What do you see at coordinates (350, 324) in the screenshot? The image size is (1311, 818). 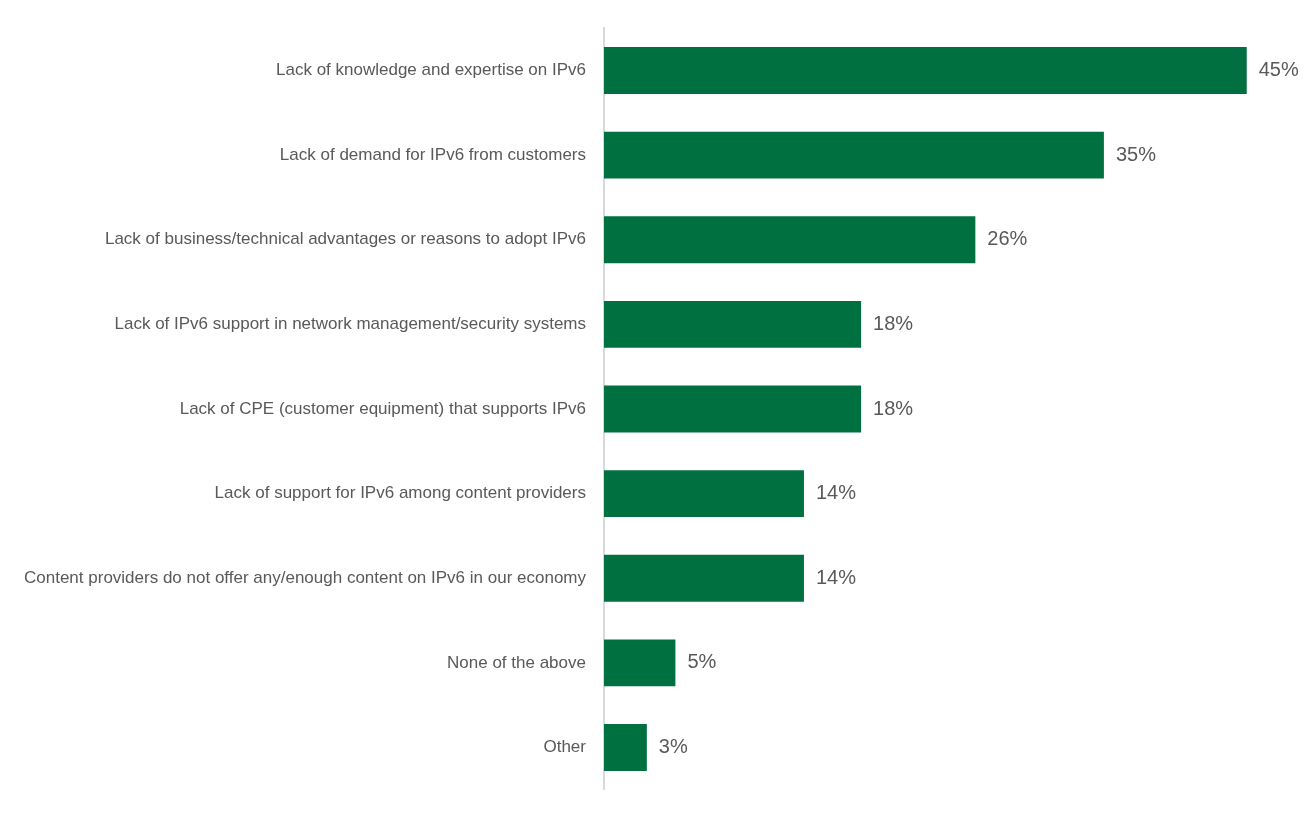 I see `y-tick-label: Lack of IPv6 support in network management/security systems` at bounding box center [350, 324].